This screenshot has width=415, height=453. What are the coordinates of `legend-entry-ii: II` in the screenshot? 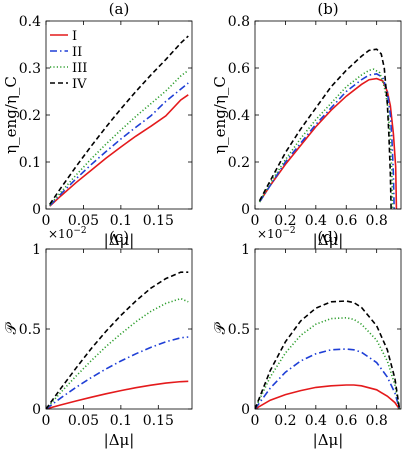 It's located at (77, 52).